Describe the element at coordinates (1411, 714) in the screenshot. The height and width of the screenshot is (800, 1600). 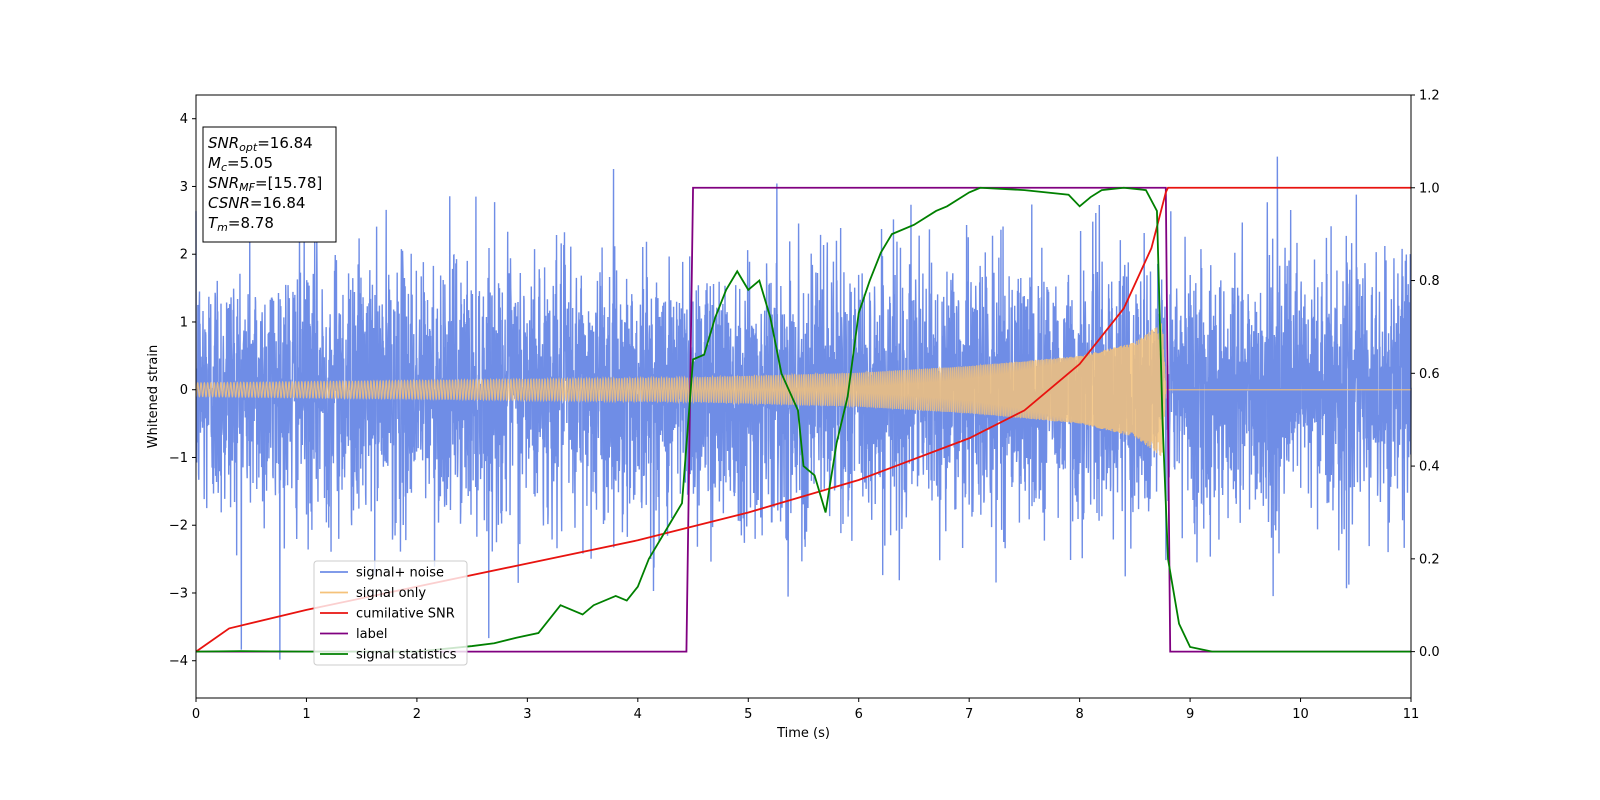
I see `x-tick-label: 11` at that location.